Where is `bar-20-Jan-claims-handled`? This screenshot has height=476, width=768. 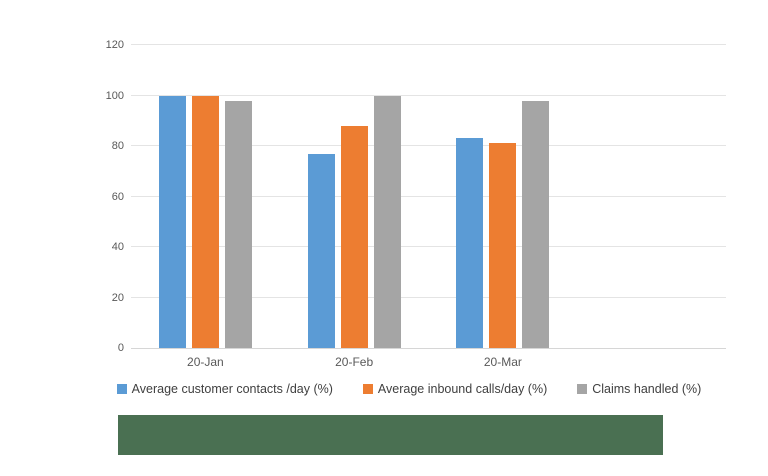
bar-20-Jan-claims-handled is located at coordinates (238, 224).